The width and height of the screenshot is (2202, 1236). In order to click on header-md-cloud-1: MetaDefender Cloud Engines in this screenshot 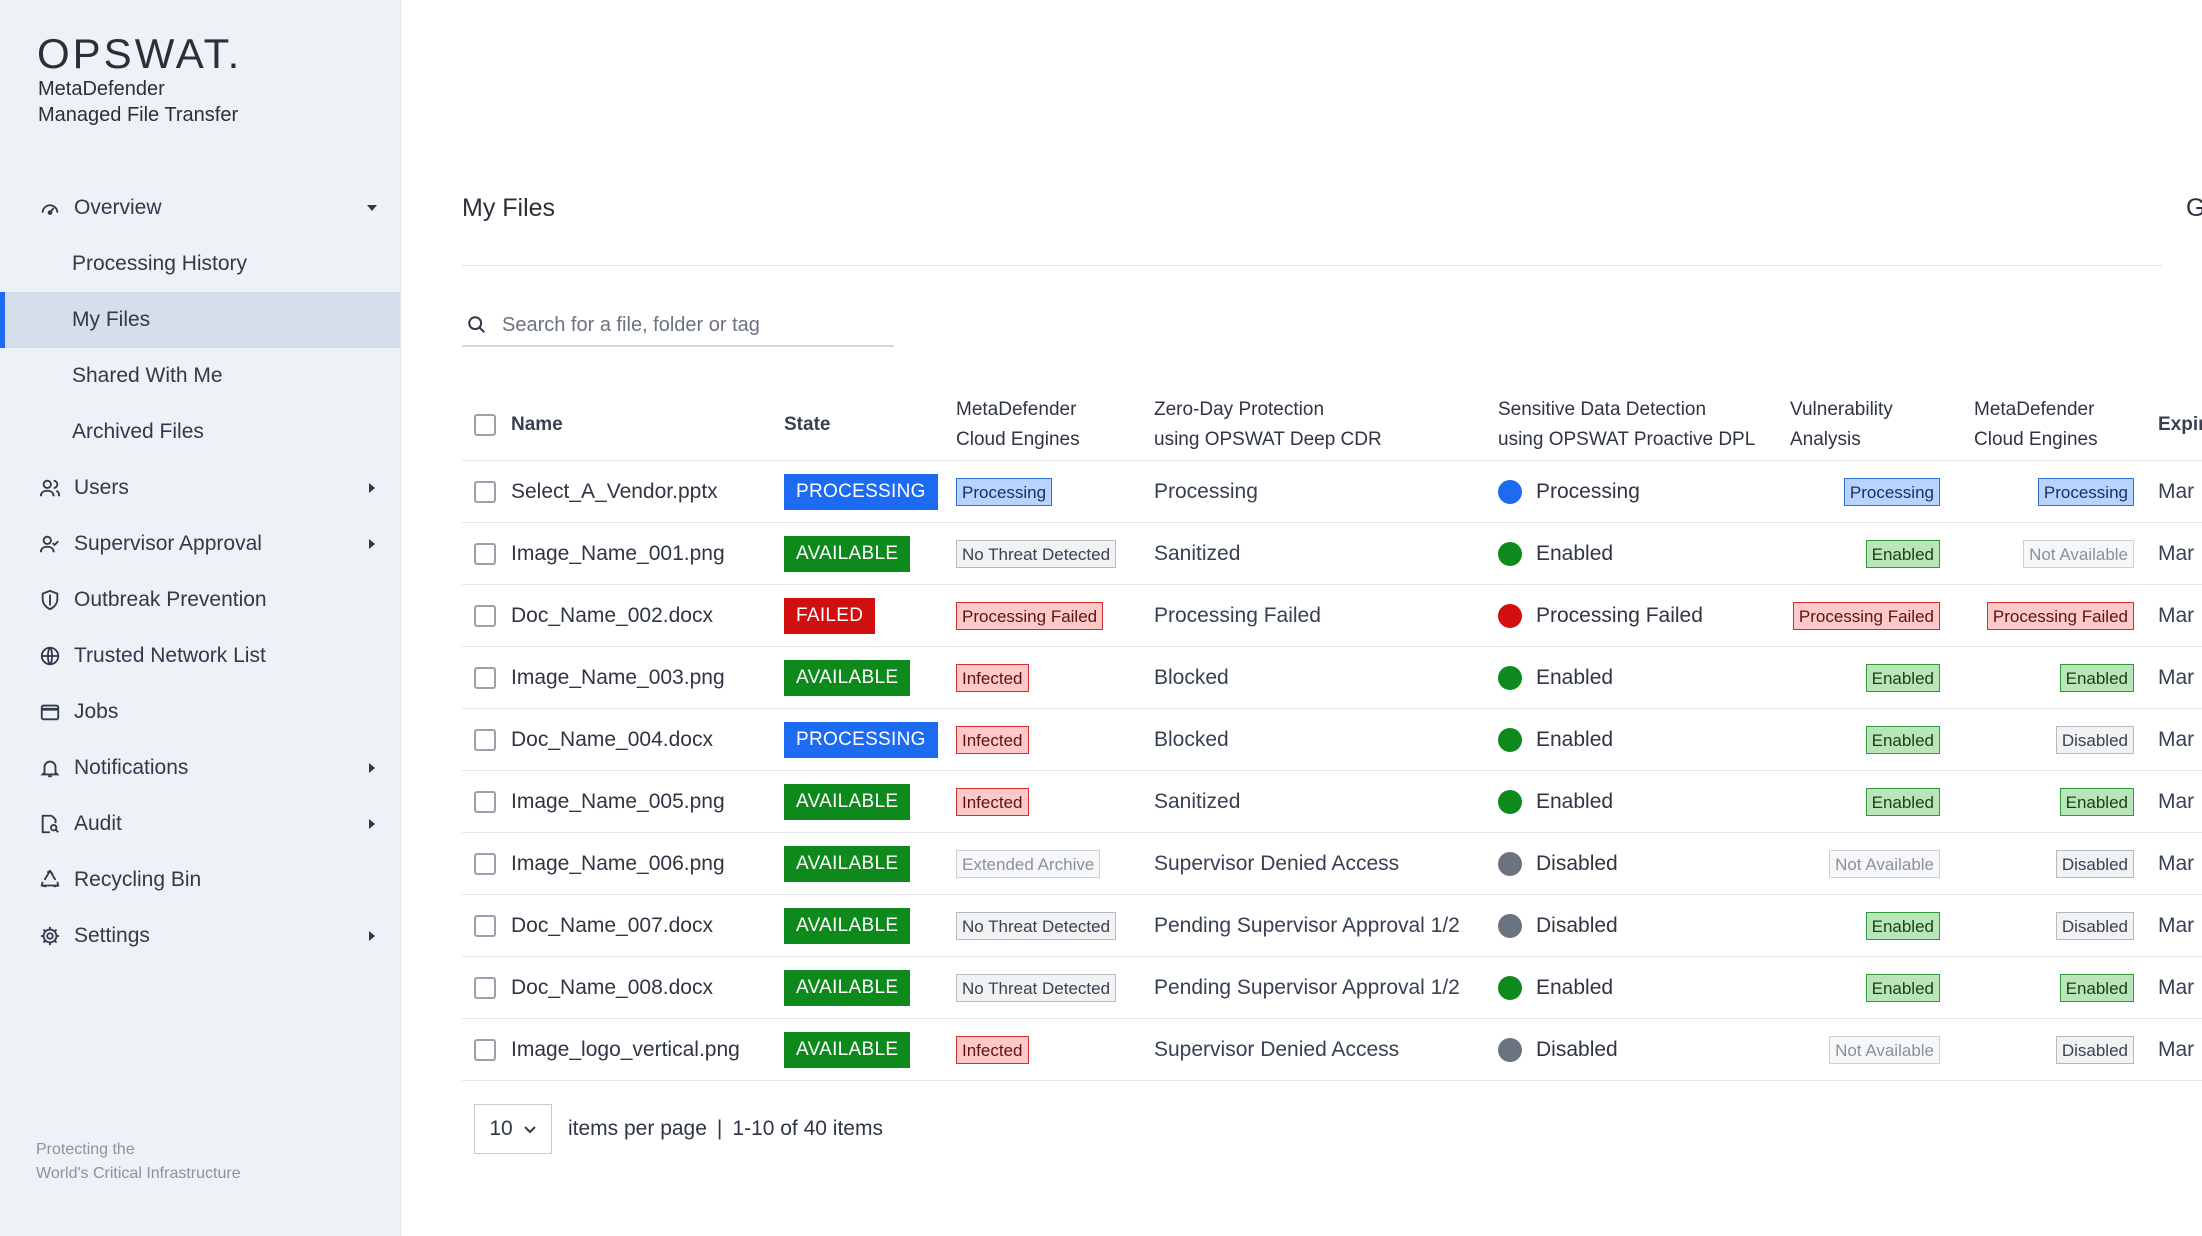, I will do `click(1018, 425)`.